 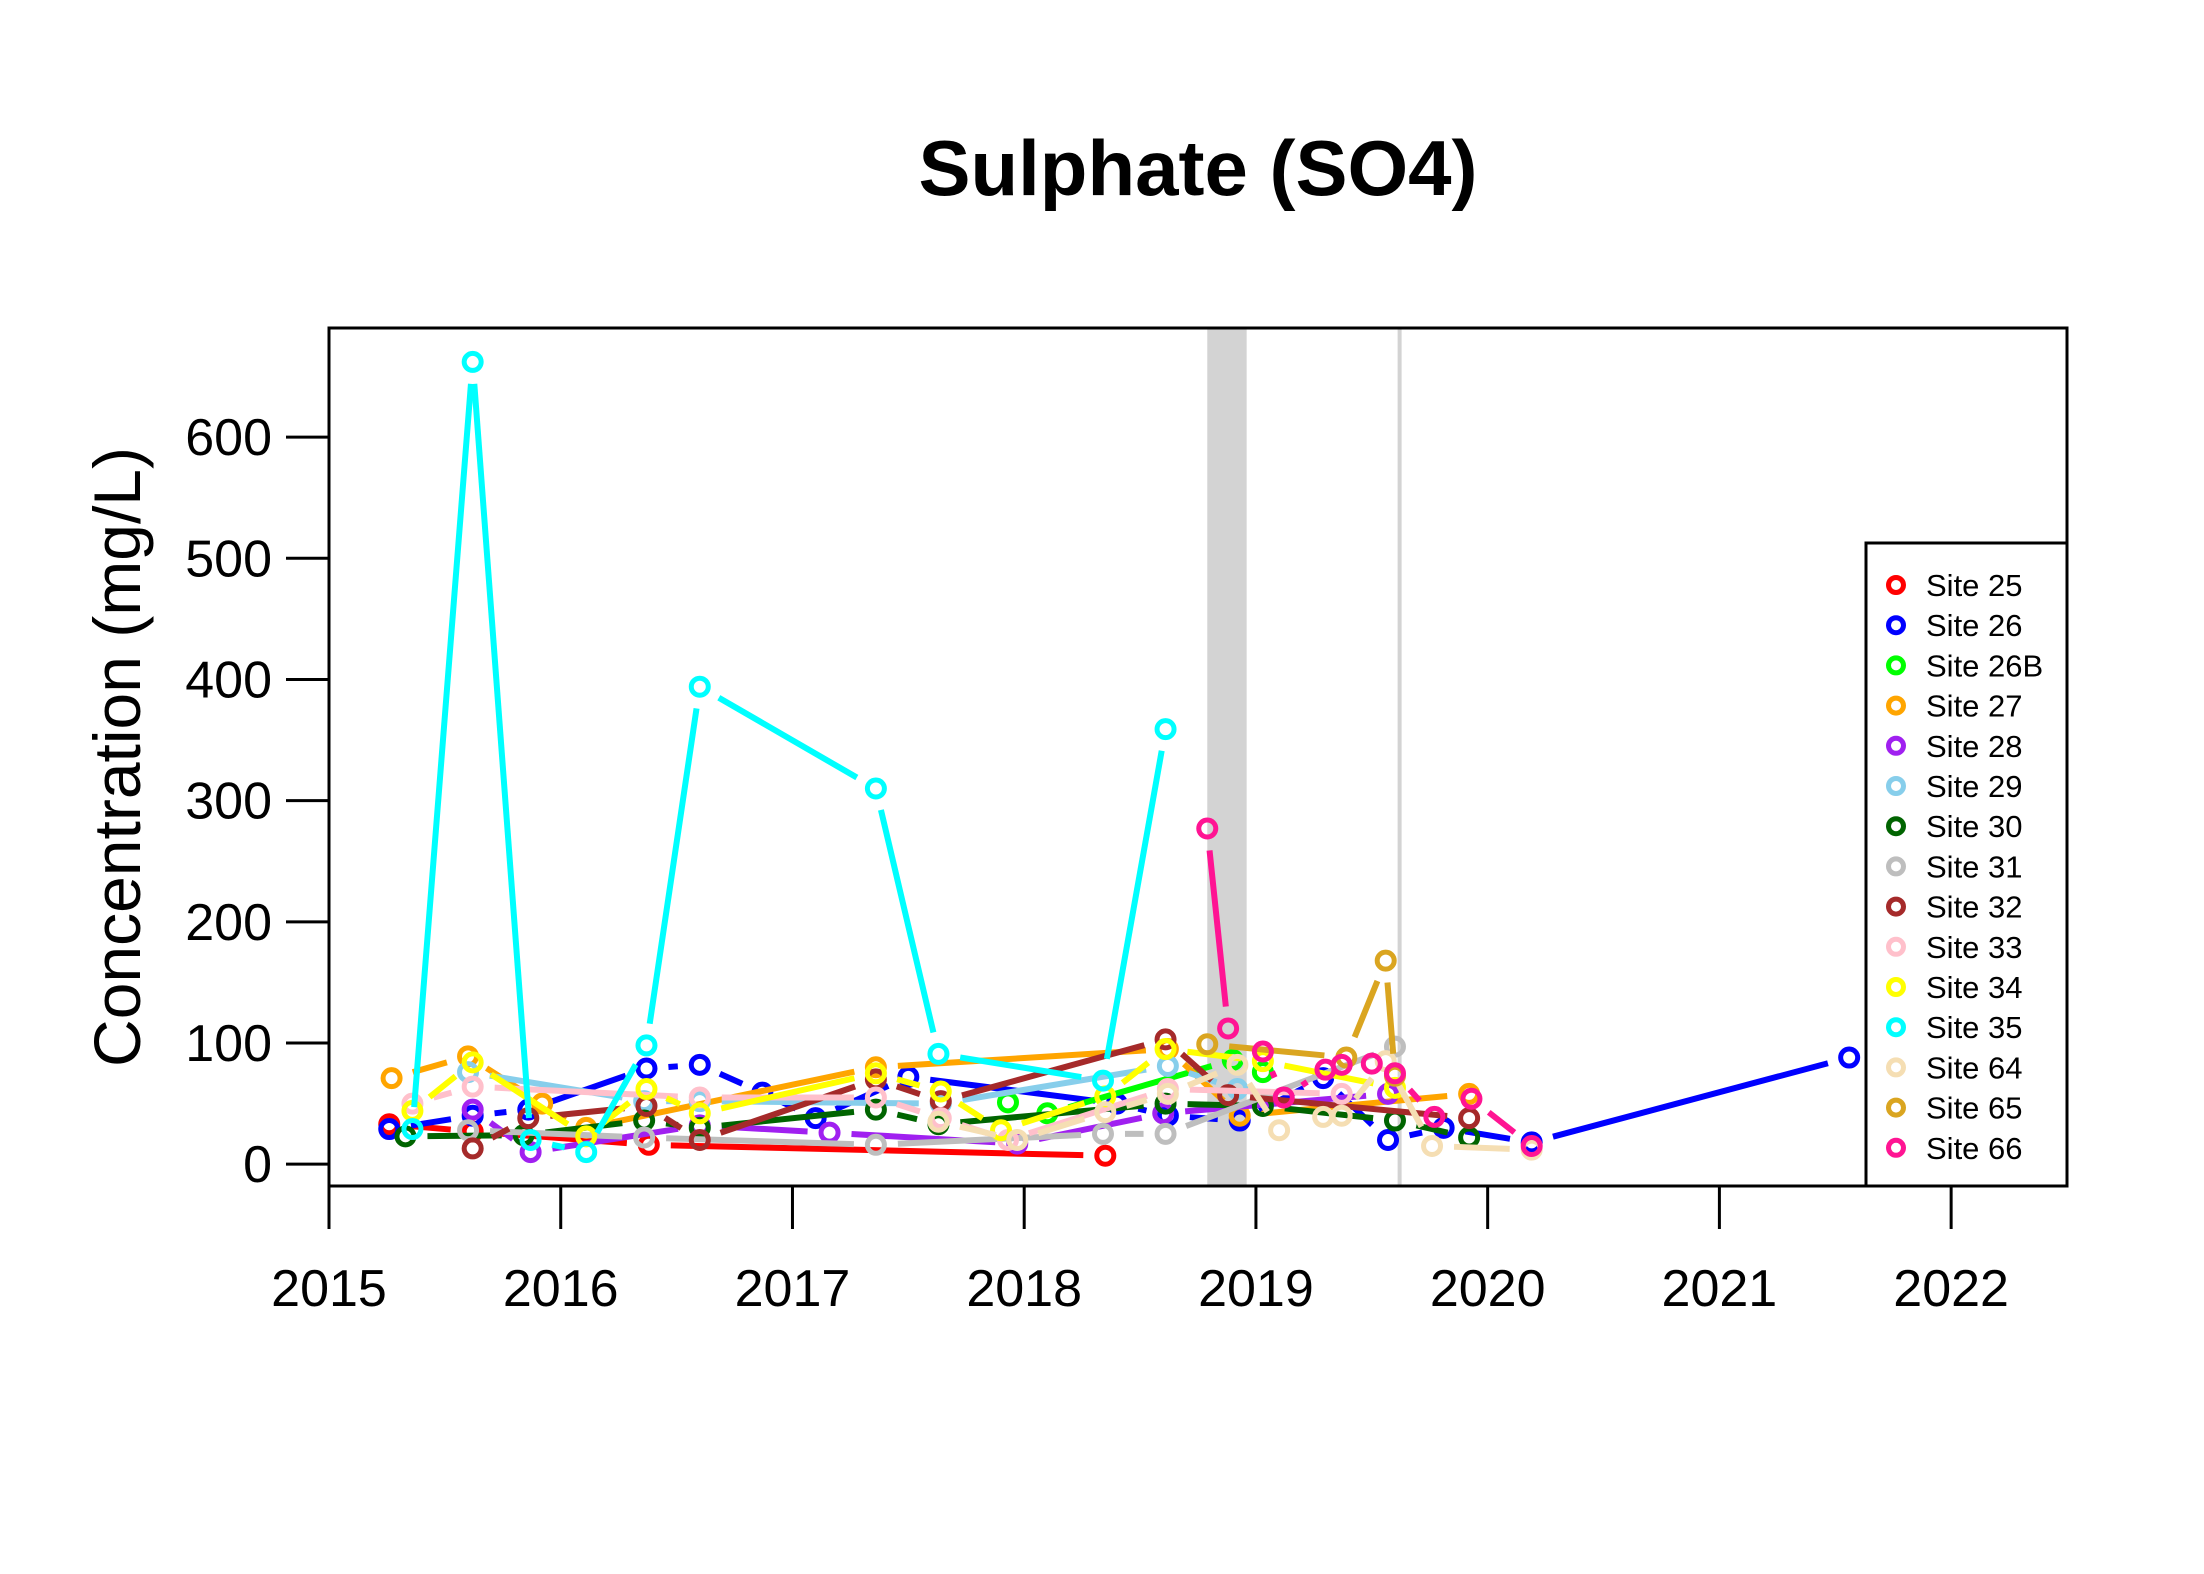 I want to click on legend-box, so click(x=1966, y=864).